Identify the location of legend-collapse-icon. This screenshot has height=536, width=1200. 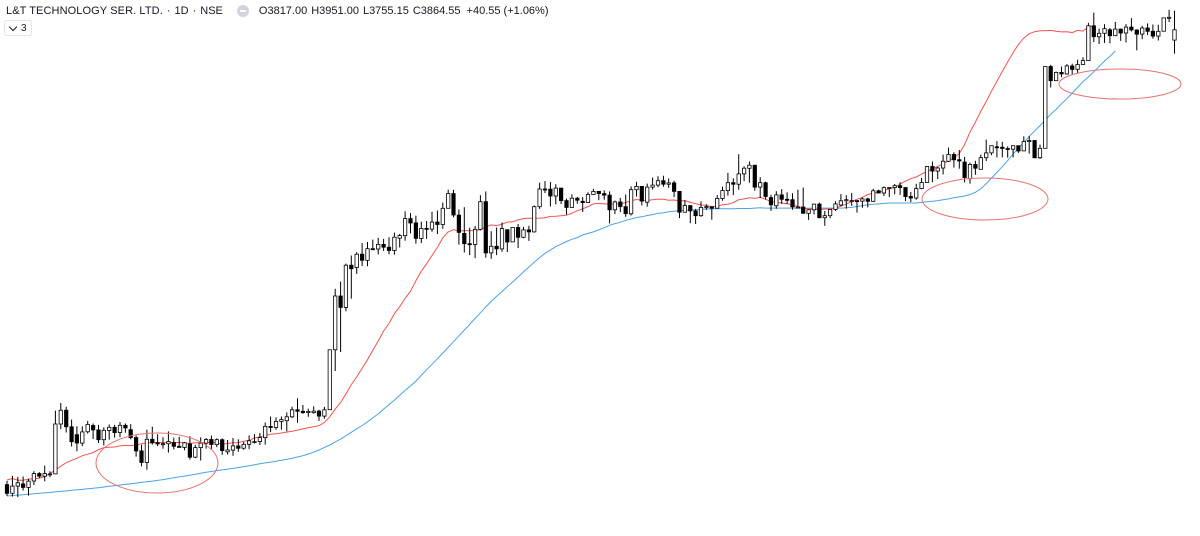
(242, 11).